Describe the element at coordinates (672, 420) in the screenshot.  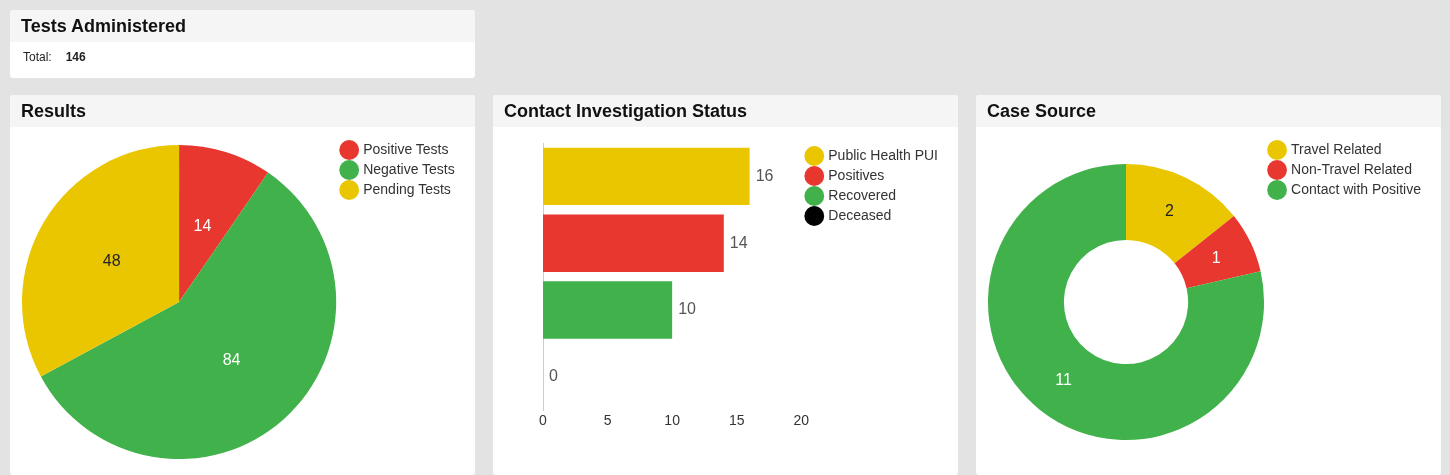
I see `x-tick-label: 10` at that location.